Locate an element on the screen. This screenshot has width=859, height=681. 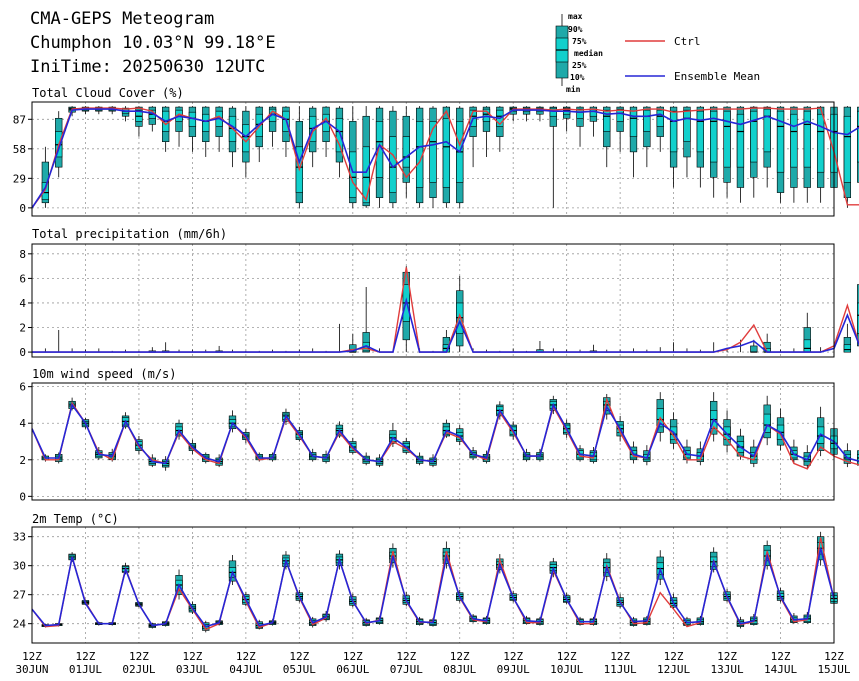
y-tick-label: 27 is located at coordinates (19, 595).